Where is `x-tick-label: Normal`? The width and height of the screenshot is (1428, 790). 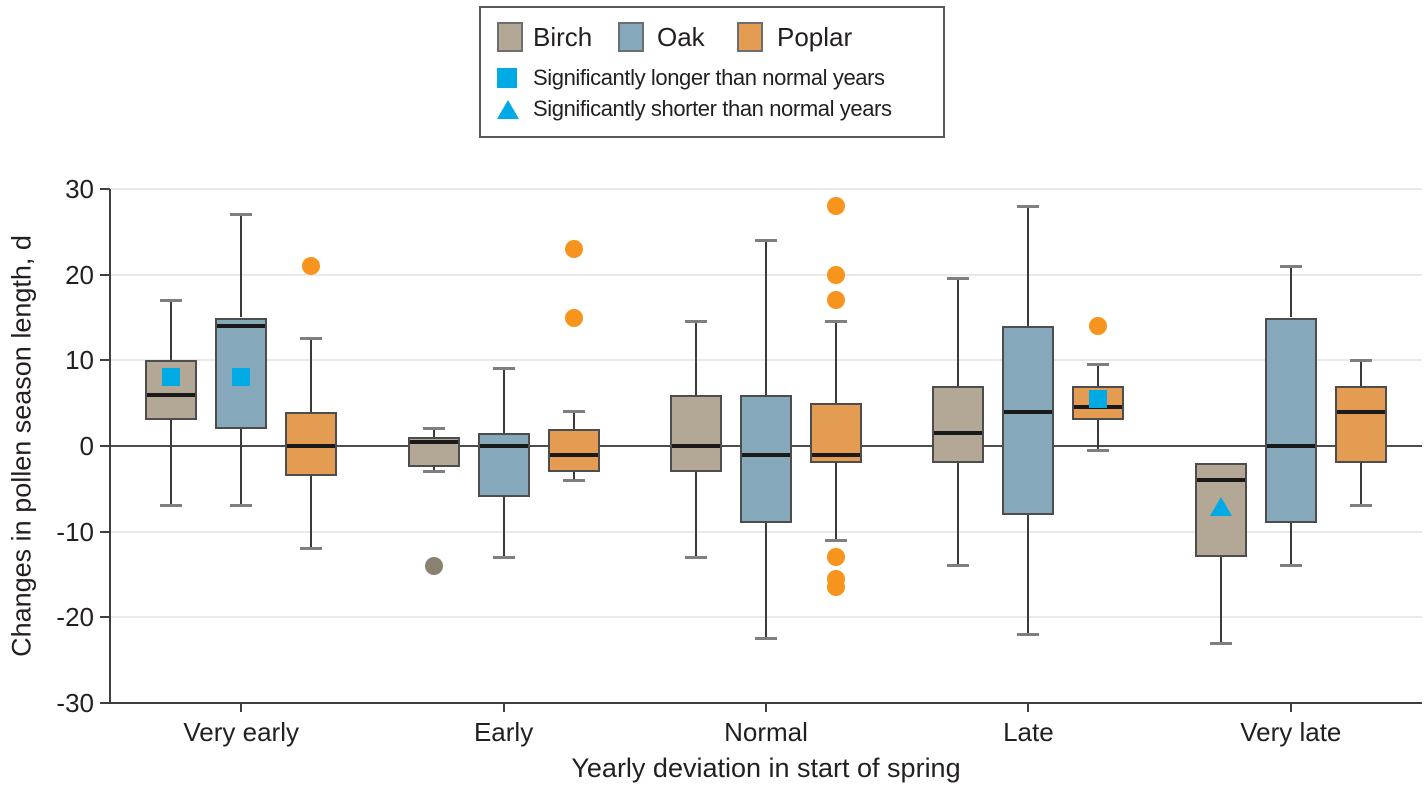
x-tick-label: Normal is located at coordinates (766, 732).